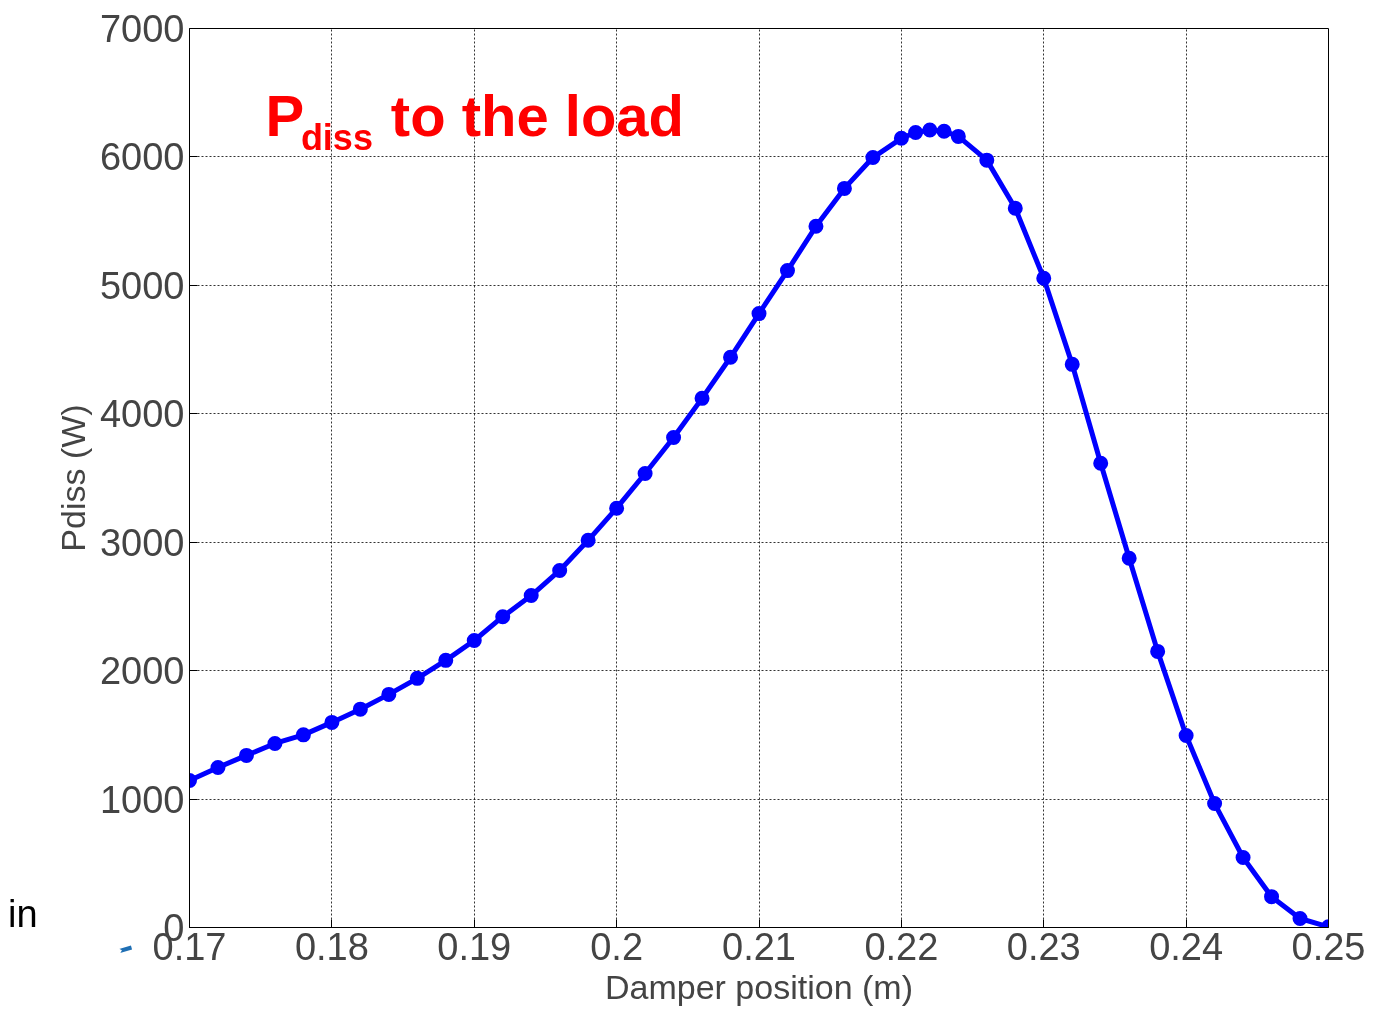 The width and height of the screenshot is (1374, 1023). Describe the element at coordinates (72, 478) in the screenshot. I see `y-axis-title: Pdiss (W)` at that location.